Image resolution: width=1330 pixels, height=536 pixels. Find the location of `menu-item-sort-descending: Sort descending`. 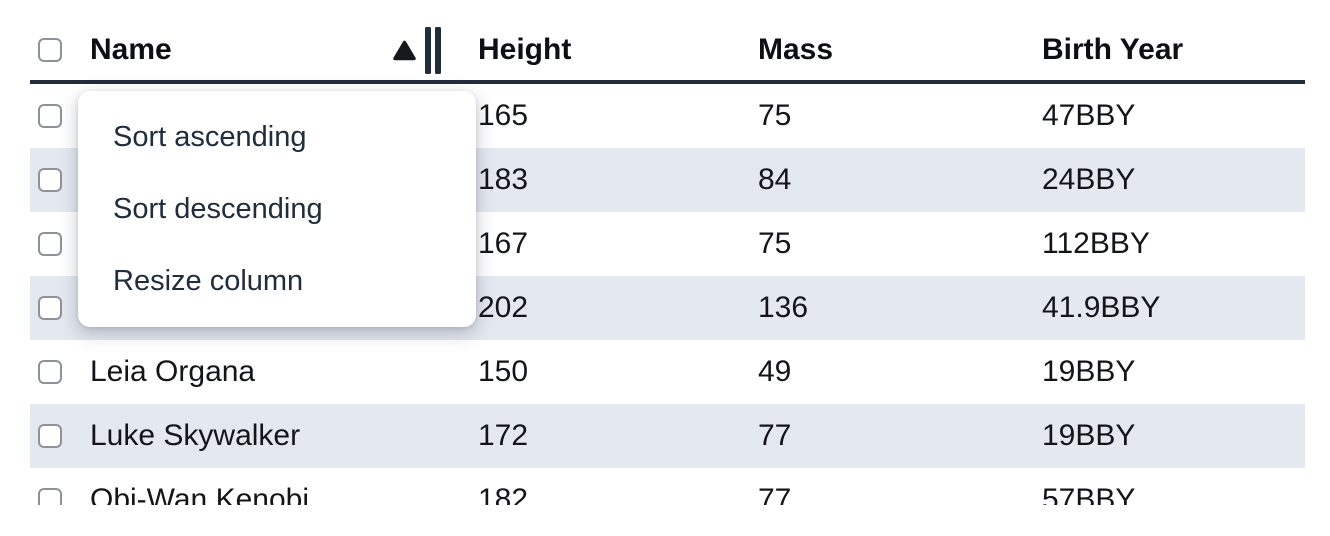

menu-item-sort-descending: Sort descending is located at coordinates (218, 208).